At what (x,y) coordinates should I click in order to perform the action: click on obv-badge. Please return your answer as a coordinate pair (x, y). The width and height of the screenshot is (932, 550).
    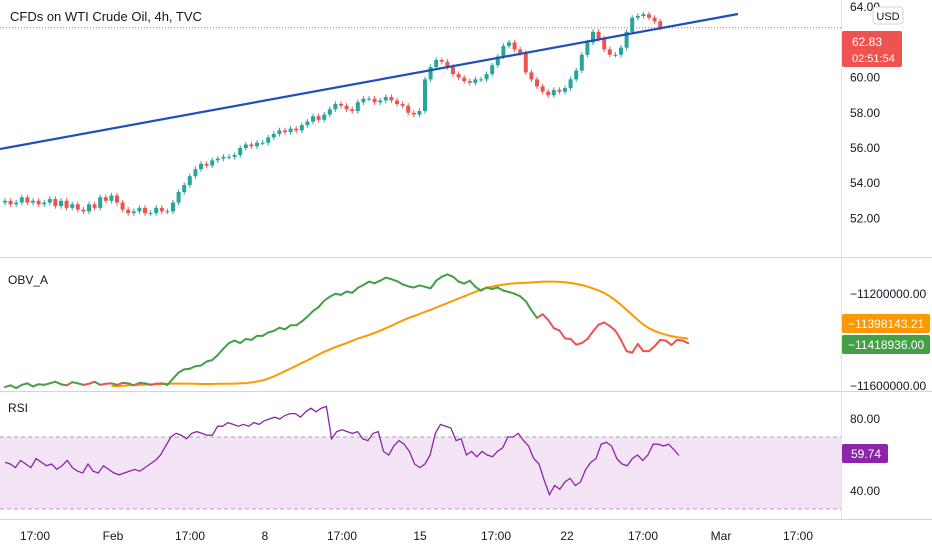
    Looking at the image, I should click on (886, 344).